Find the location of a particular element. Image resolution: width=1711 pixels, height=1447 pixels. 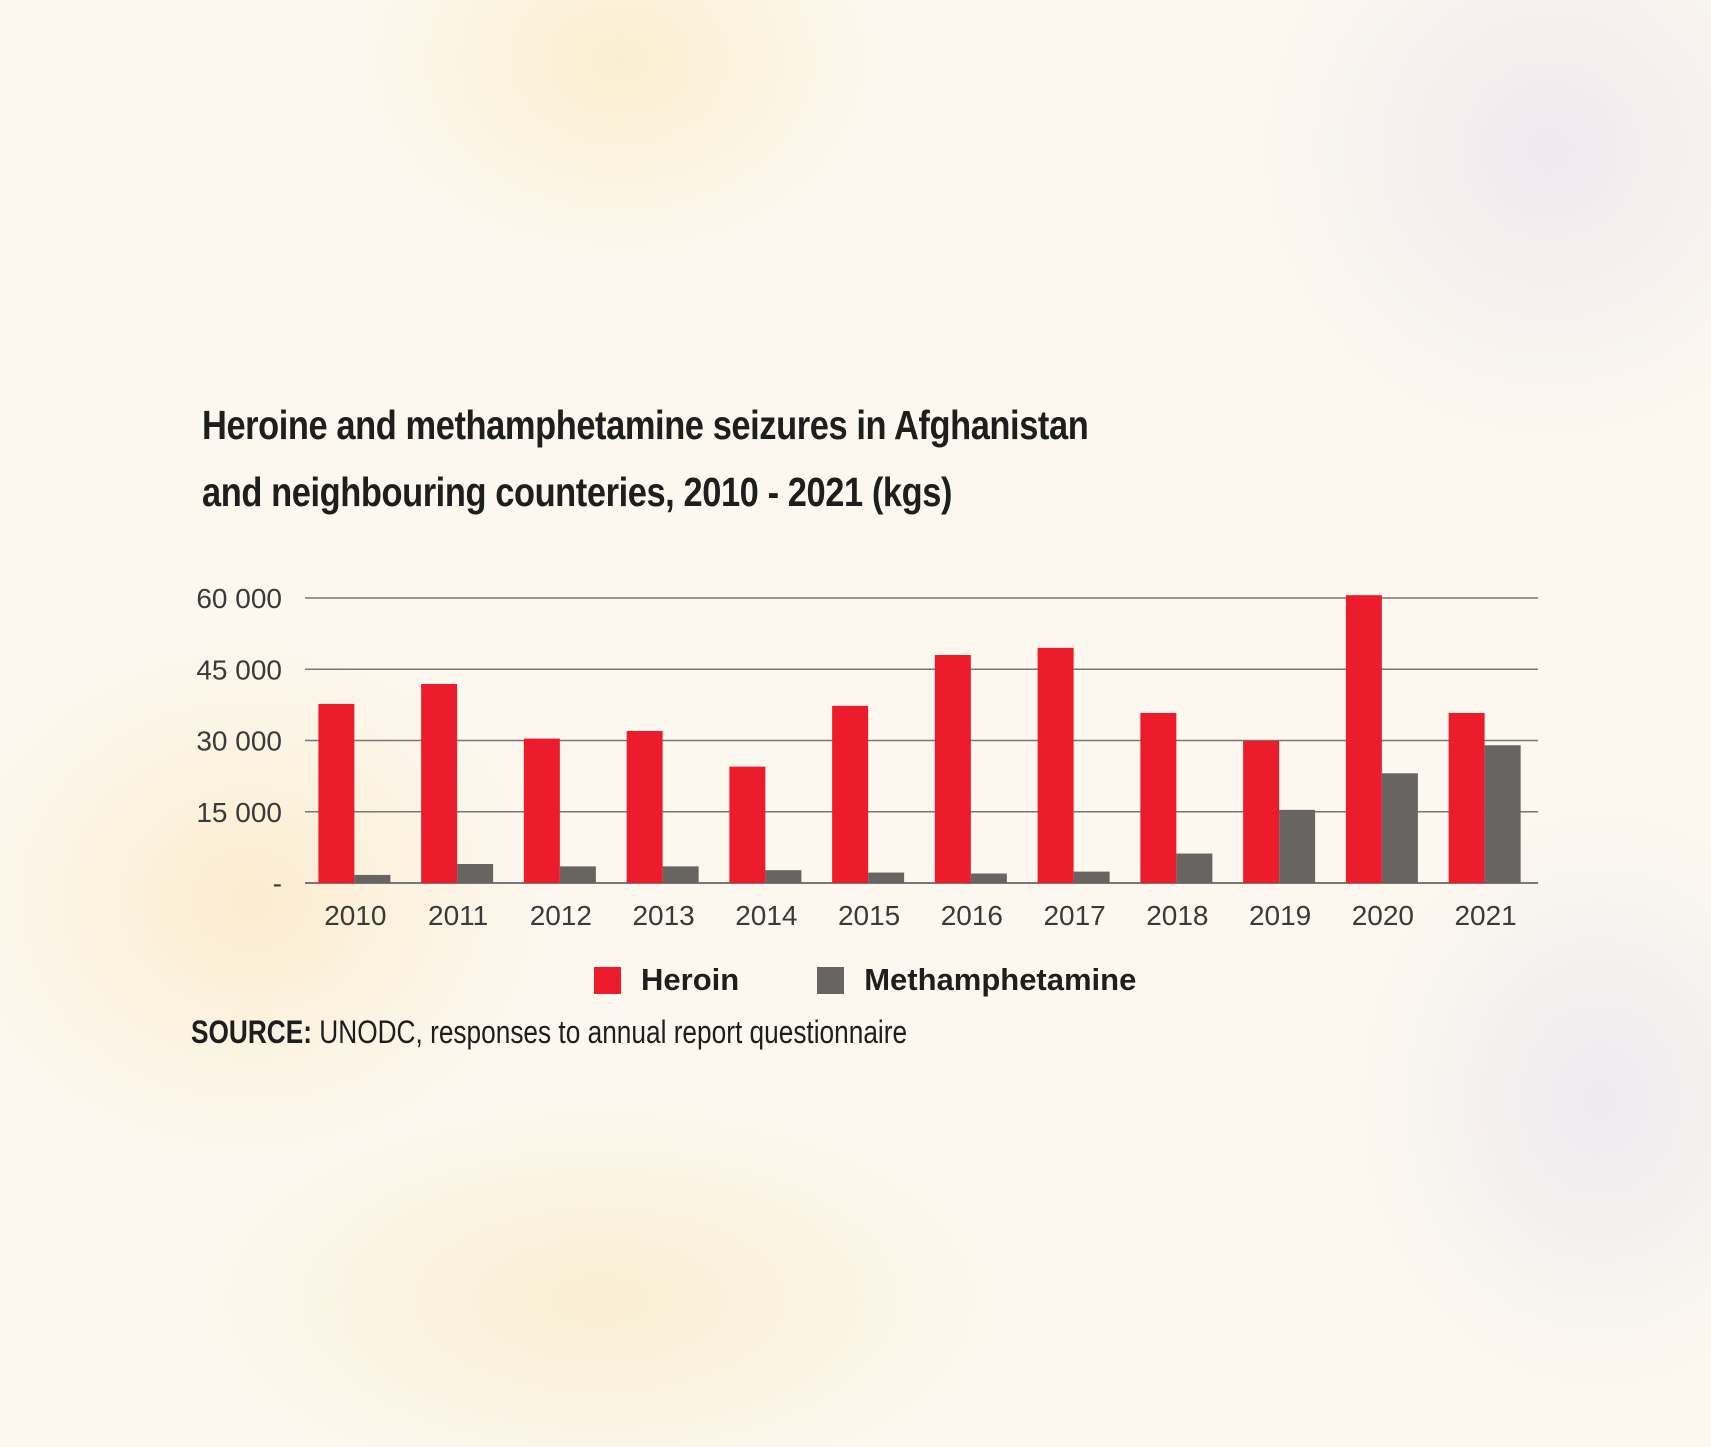

bar-methamphetamine-2012 is located at coordinates (577, 874).